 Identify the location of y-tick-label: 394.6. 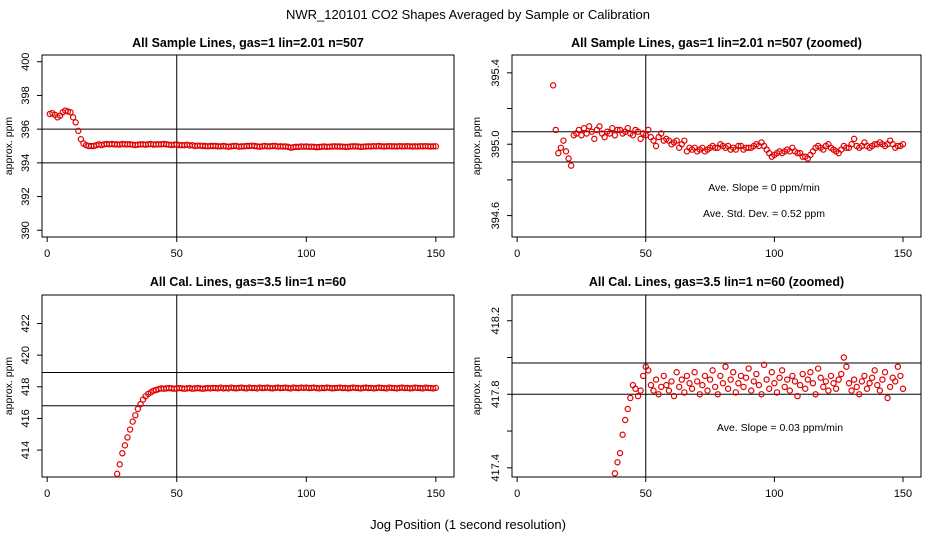
(496, 216).